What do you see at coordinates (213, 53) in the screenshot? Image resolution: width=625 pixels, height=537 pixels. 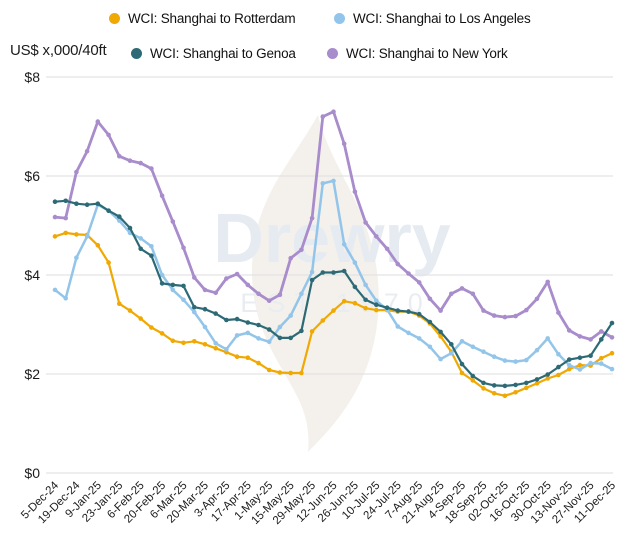 I see `legend-item-genoa: WCI: Shanghai to Genoa` at bounding box center [213, 53].